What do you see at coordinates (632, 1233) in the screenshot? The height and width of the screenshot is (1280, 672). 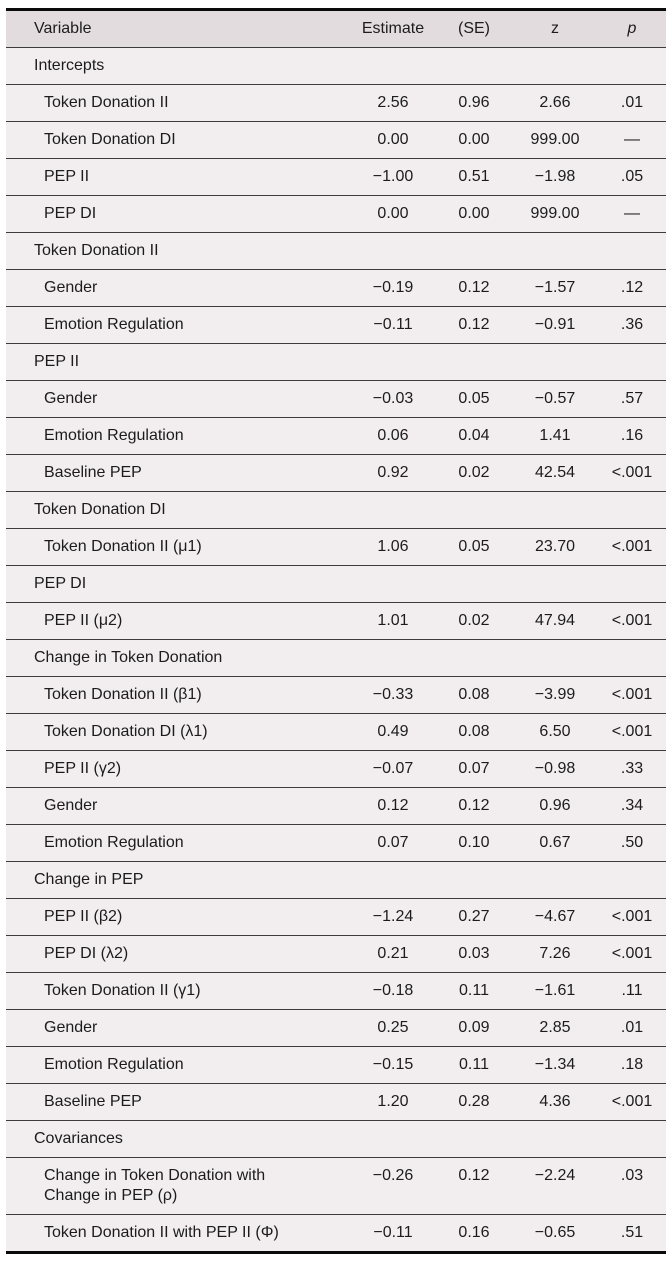 I see `p-value: .51` at bounding box center [632, 1233].